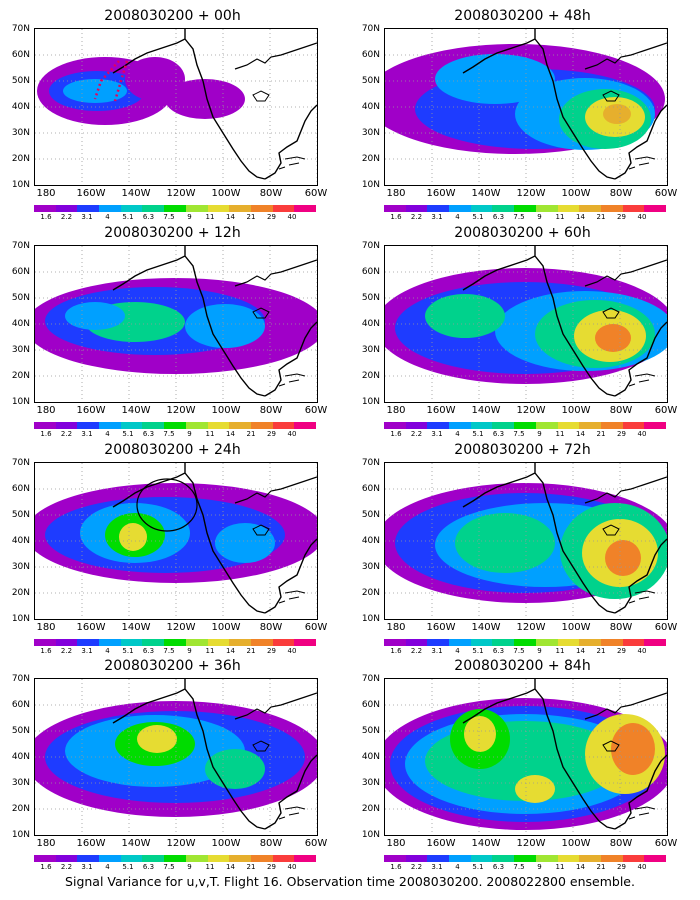  Describe the element at coordinates (175, 435) in the screenshot. I see `colorbar-labels: 1.6 2.2 3.1 4 5.1 6.3 7.5 9 11 14 21 29 40` at that location.